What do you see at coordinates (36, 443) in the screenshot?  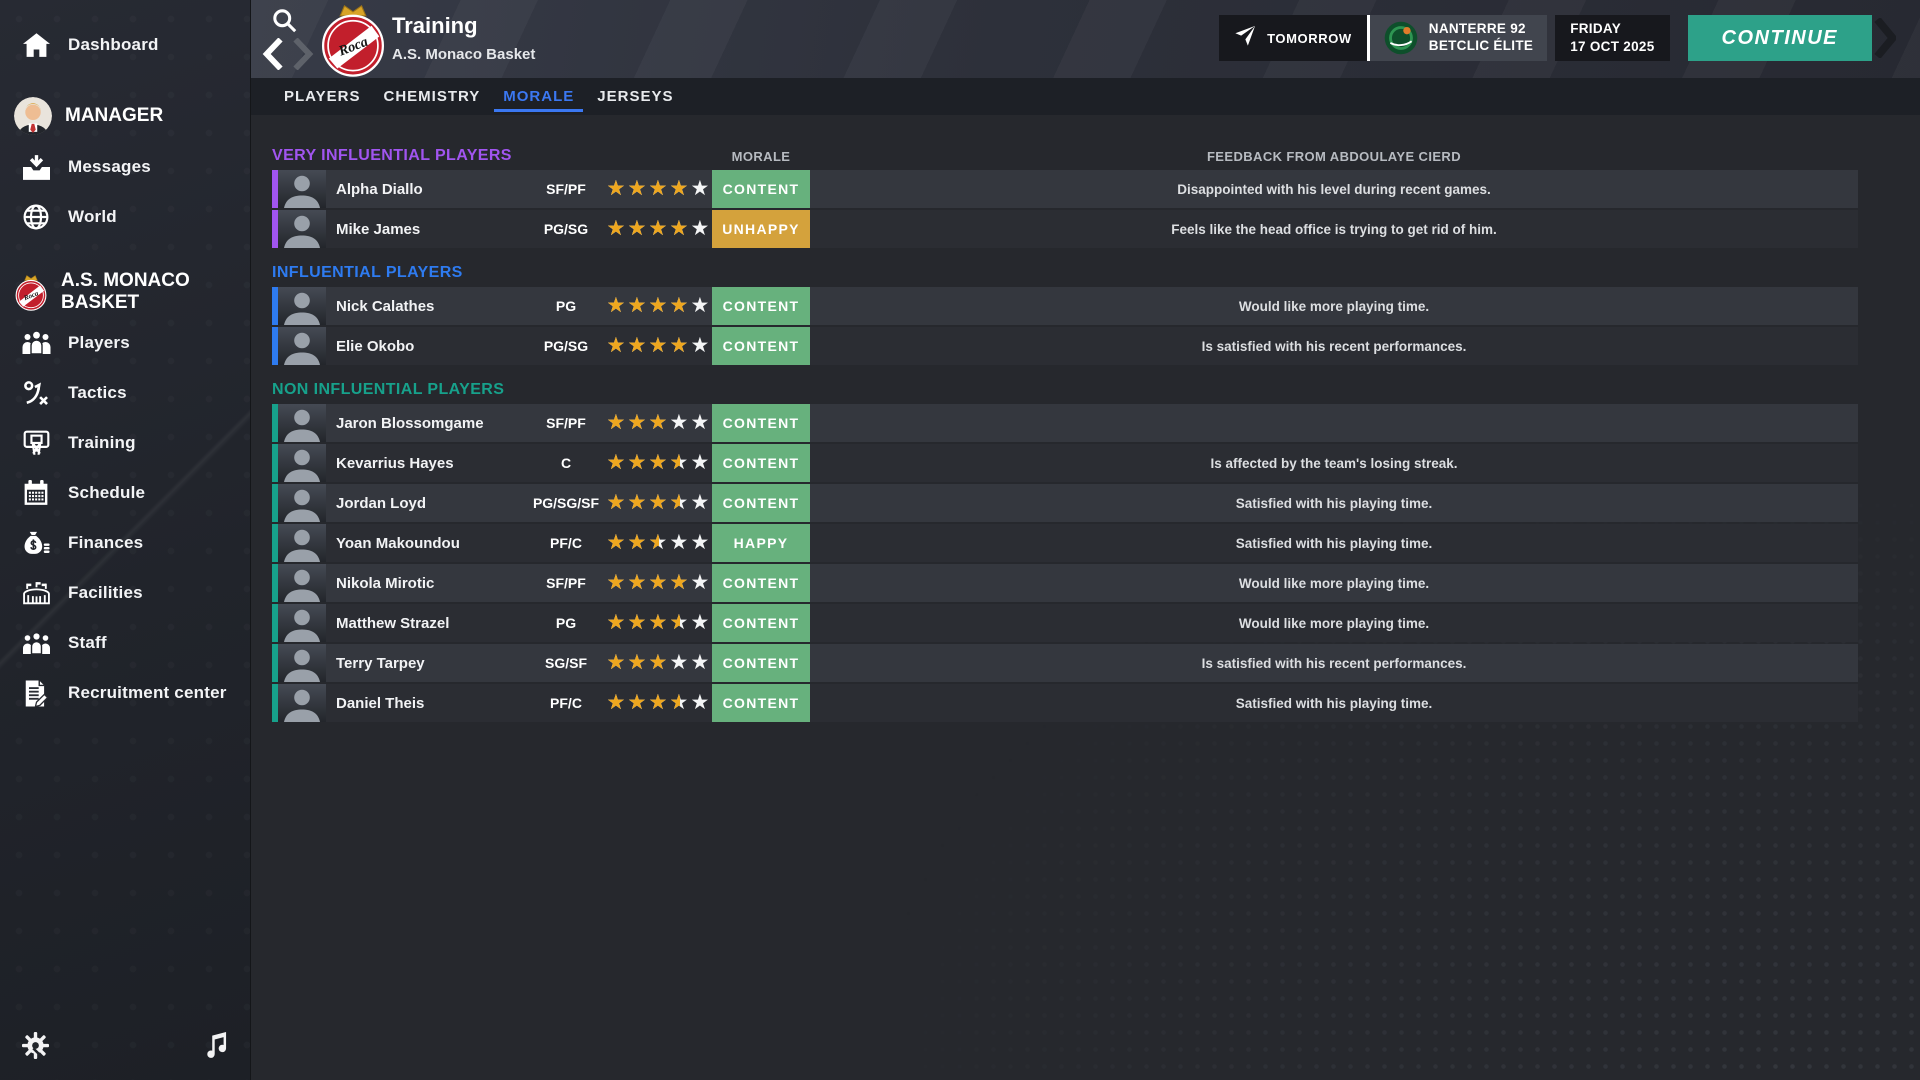 I see `training-icon` at bounding box center [36, 443].